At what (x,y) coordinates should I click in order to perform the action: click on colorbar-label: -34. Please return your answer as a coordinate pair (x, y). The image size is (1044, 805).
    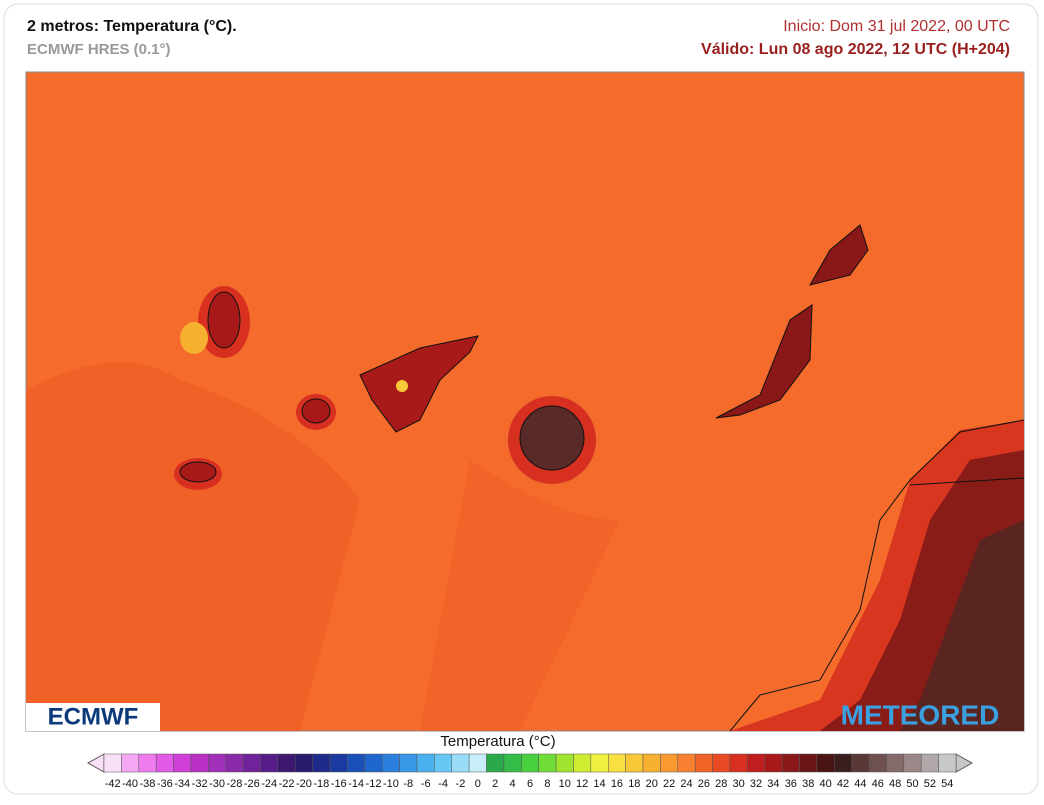
    Looking at the image, I should click on (182, 784).